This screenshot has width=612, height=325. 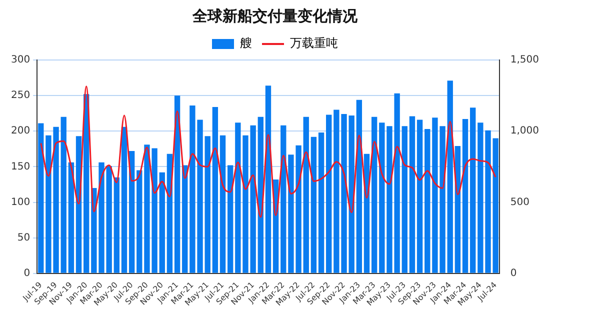 I want to click on y-tick-label: 200, so click(x=20, y=131).